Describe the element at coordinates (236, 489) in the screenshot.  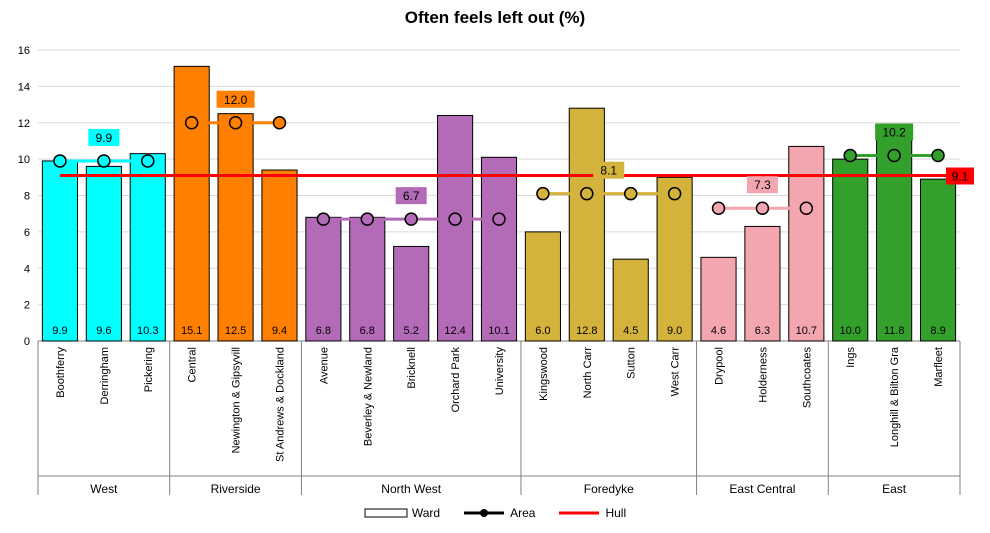
I see `area-name-label: Riverside` at that location.